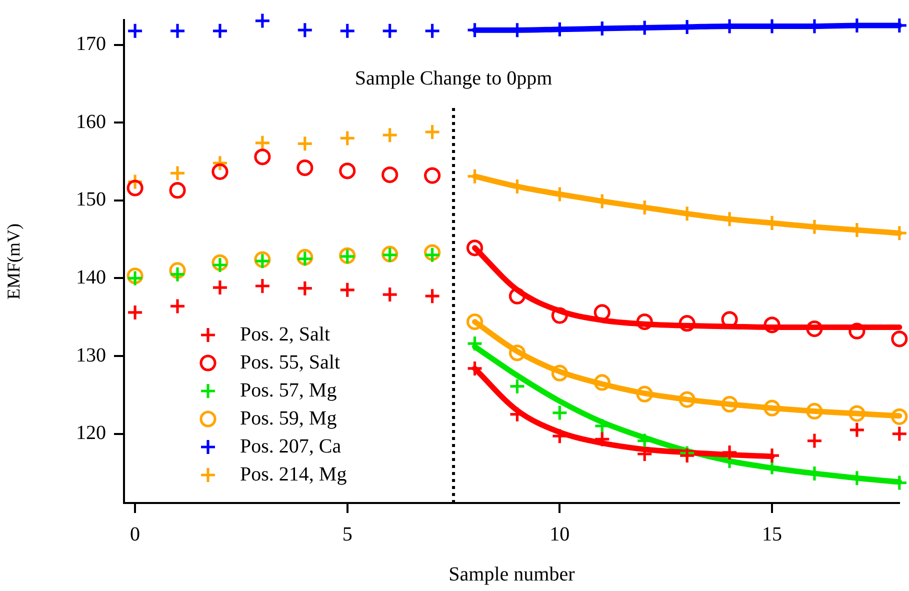 The width and height of the screenshot is (909, 591). I want to click on y-tick-label: 150, so click(91, 199).